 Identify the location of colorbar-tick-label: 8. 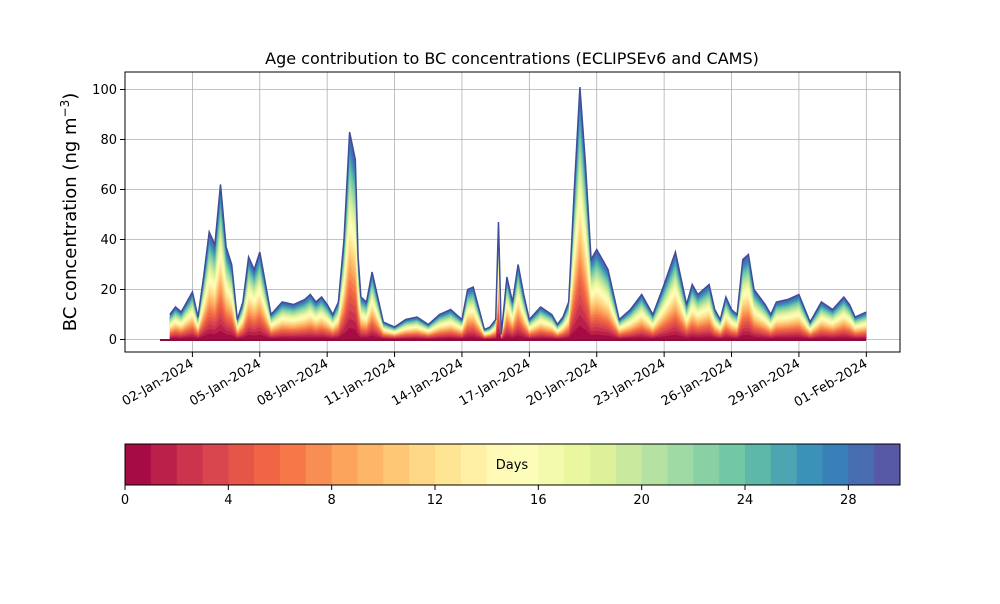
(332, 500).